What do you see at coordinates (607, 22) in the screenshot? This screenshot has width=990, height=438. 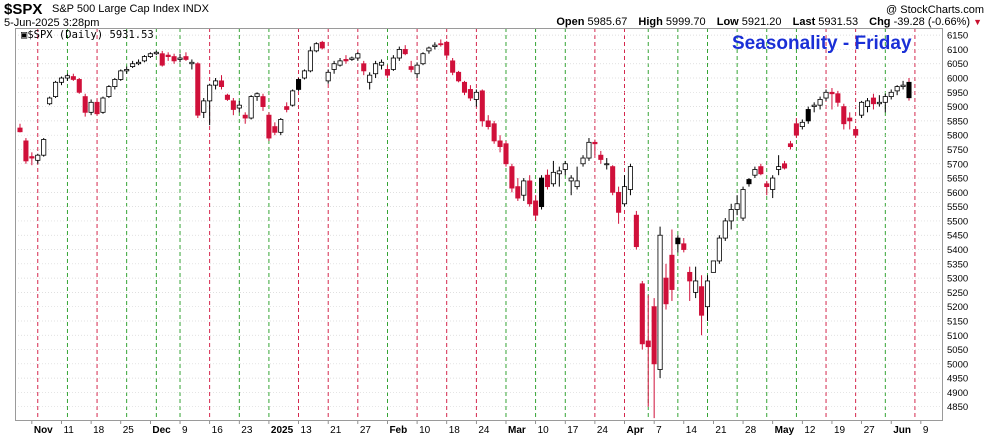 I see `open-value: 5985.67` at bounding box center [607, 22].